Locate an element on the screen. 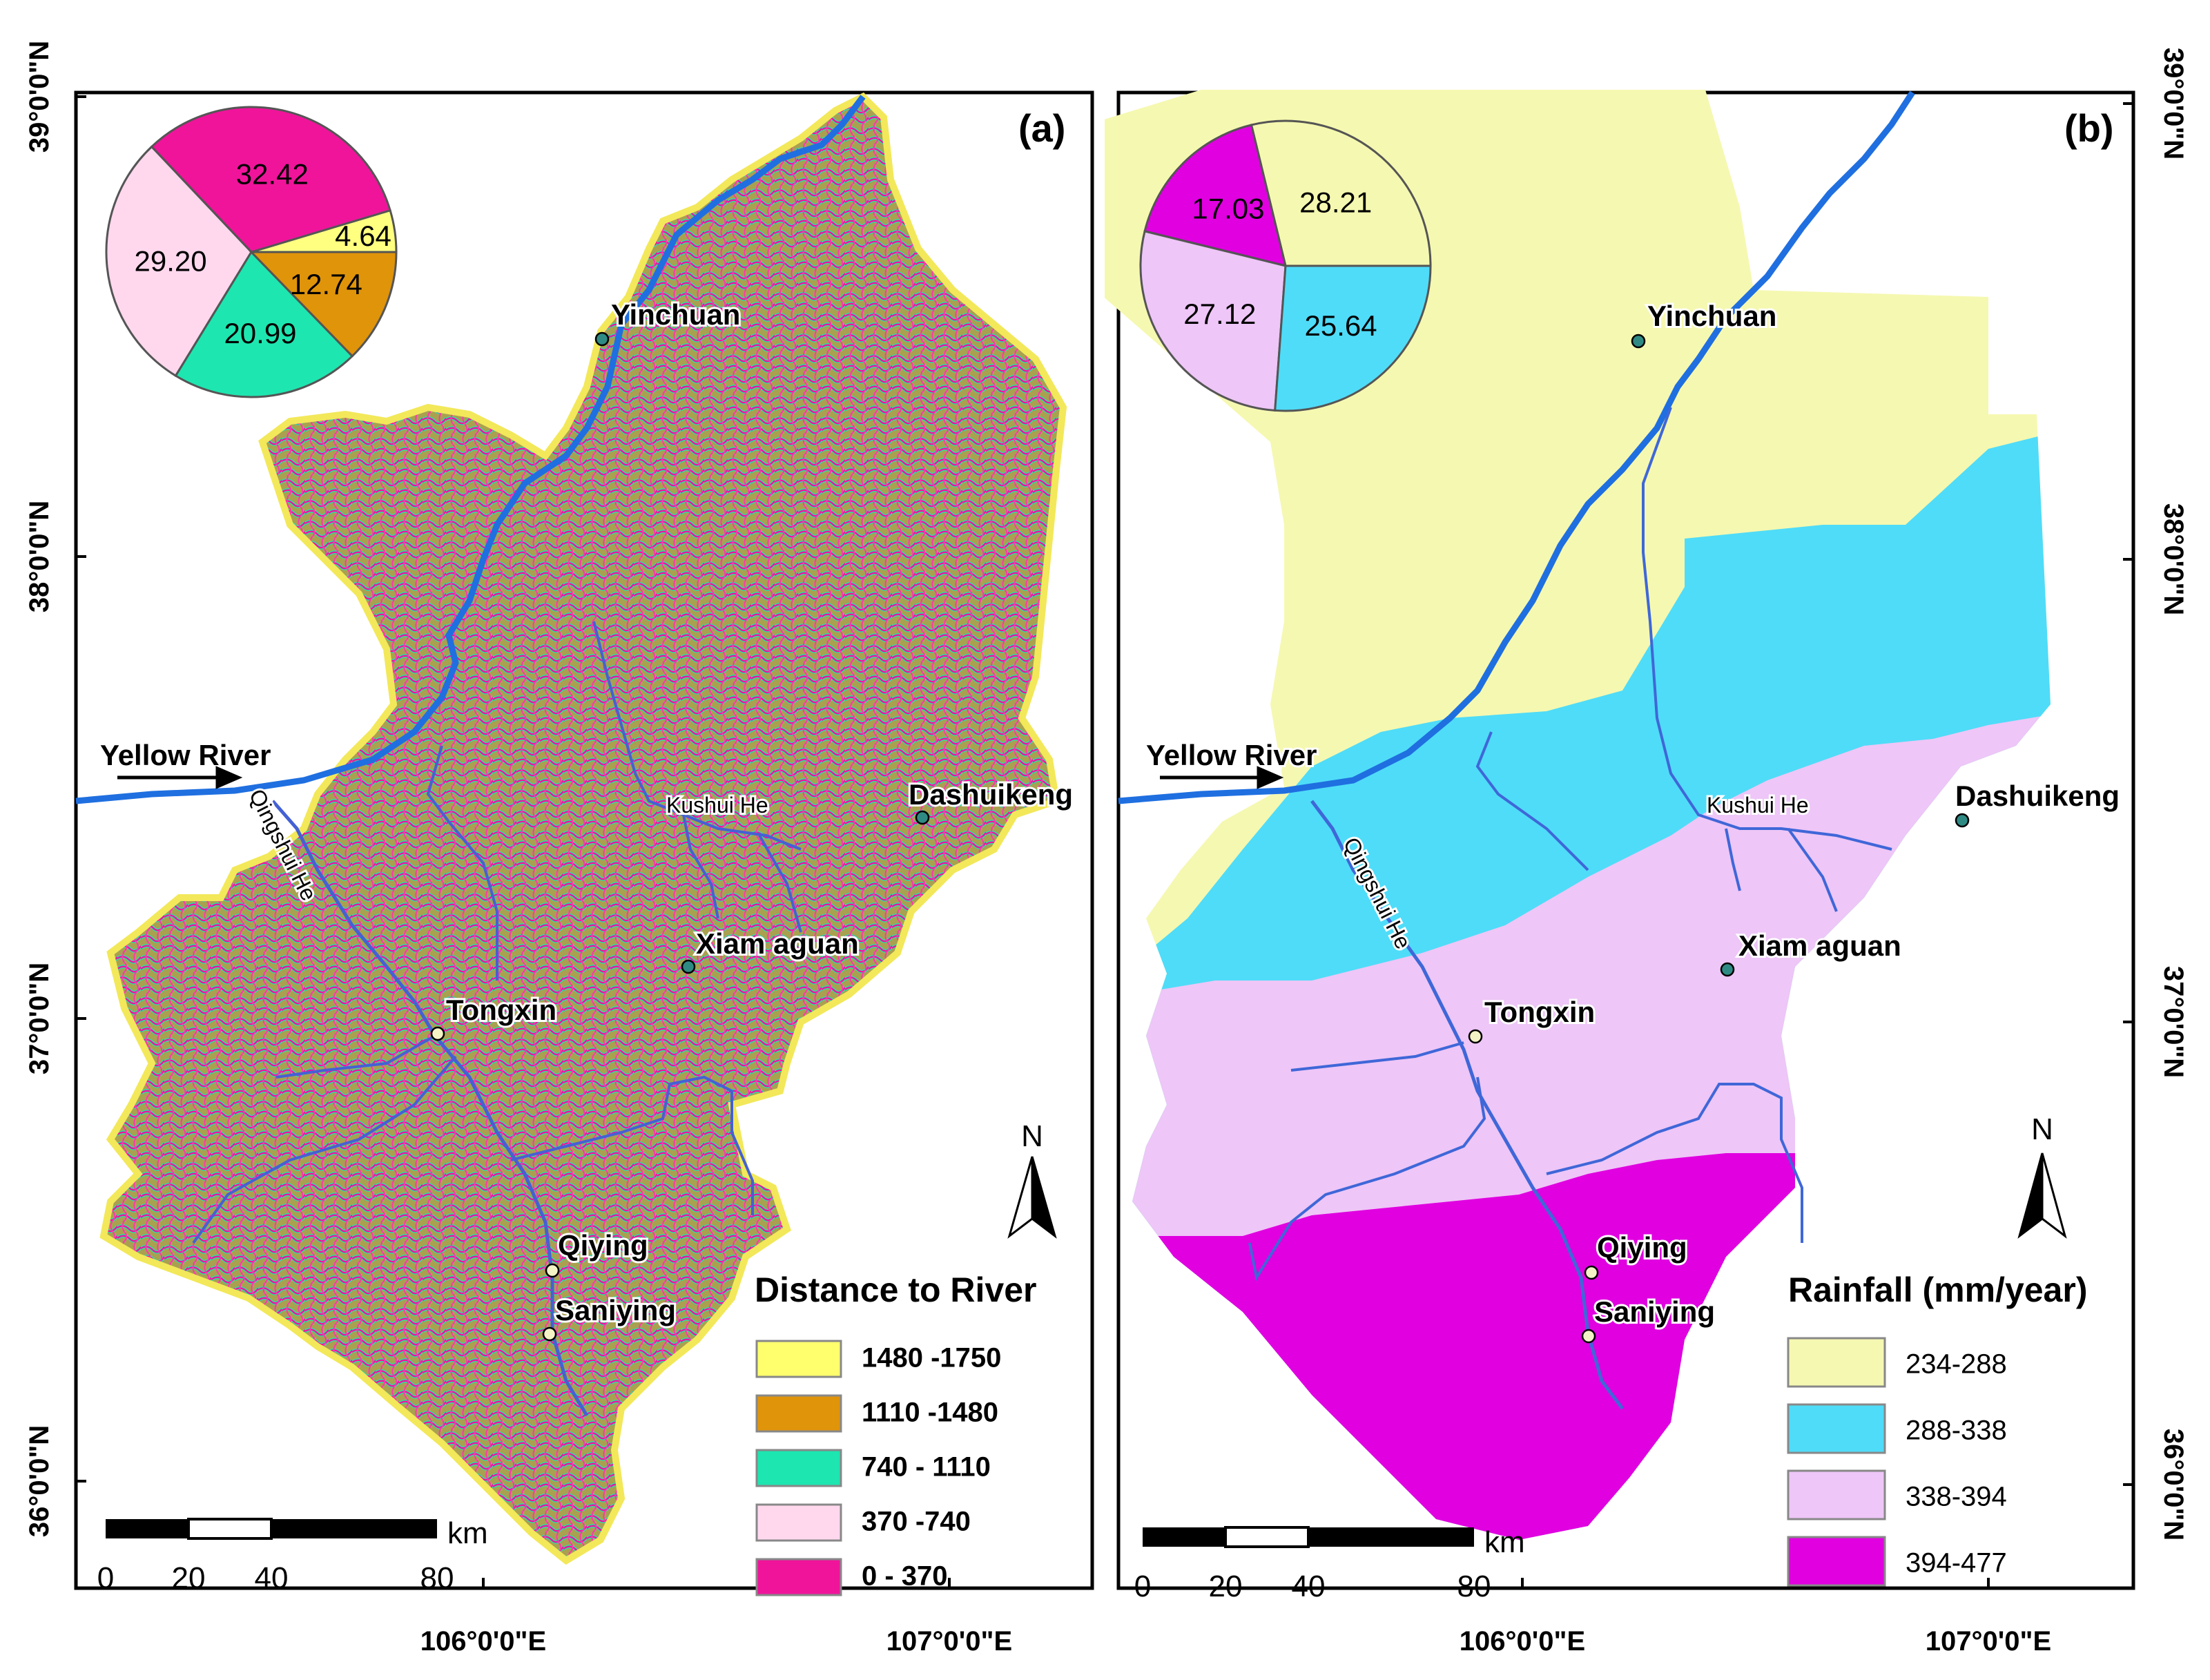 This screenshot has width=2210, height=1680. lat-label-left-39: 39°0'0"N is located at coordinates (39, 97).